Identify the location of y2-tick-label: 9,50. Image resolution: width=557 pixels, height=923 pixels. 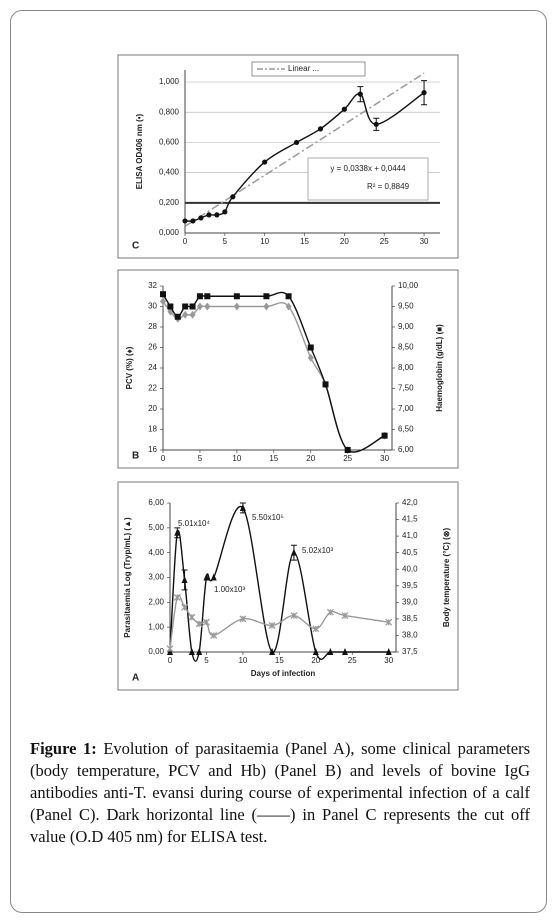
(406, 306).